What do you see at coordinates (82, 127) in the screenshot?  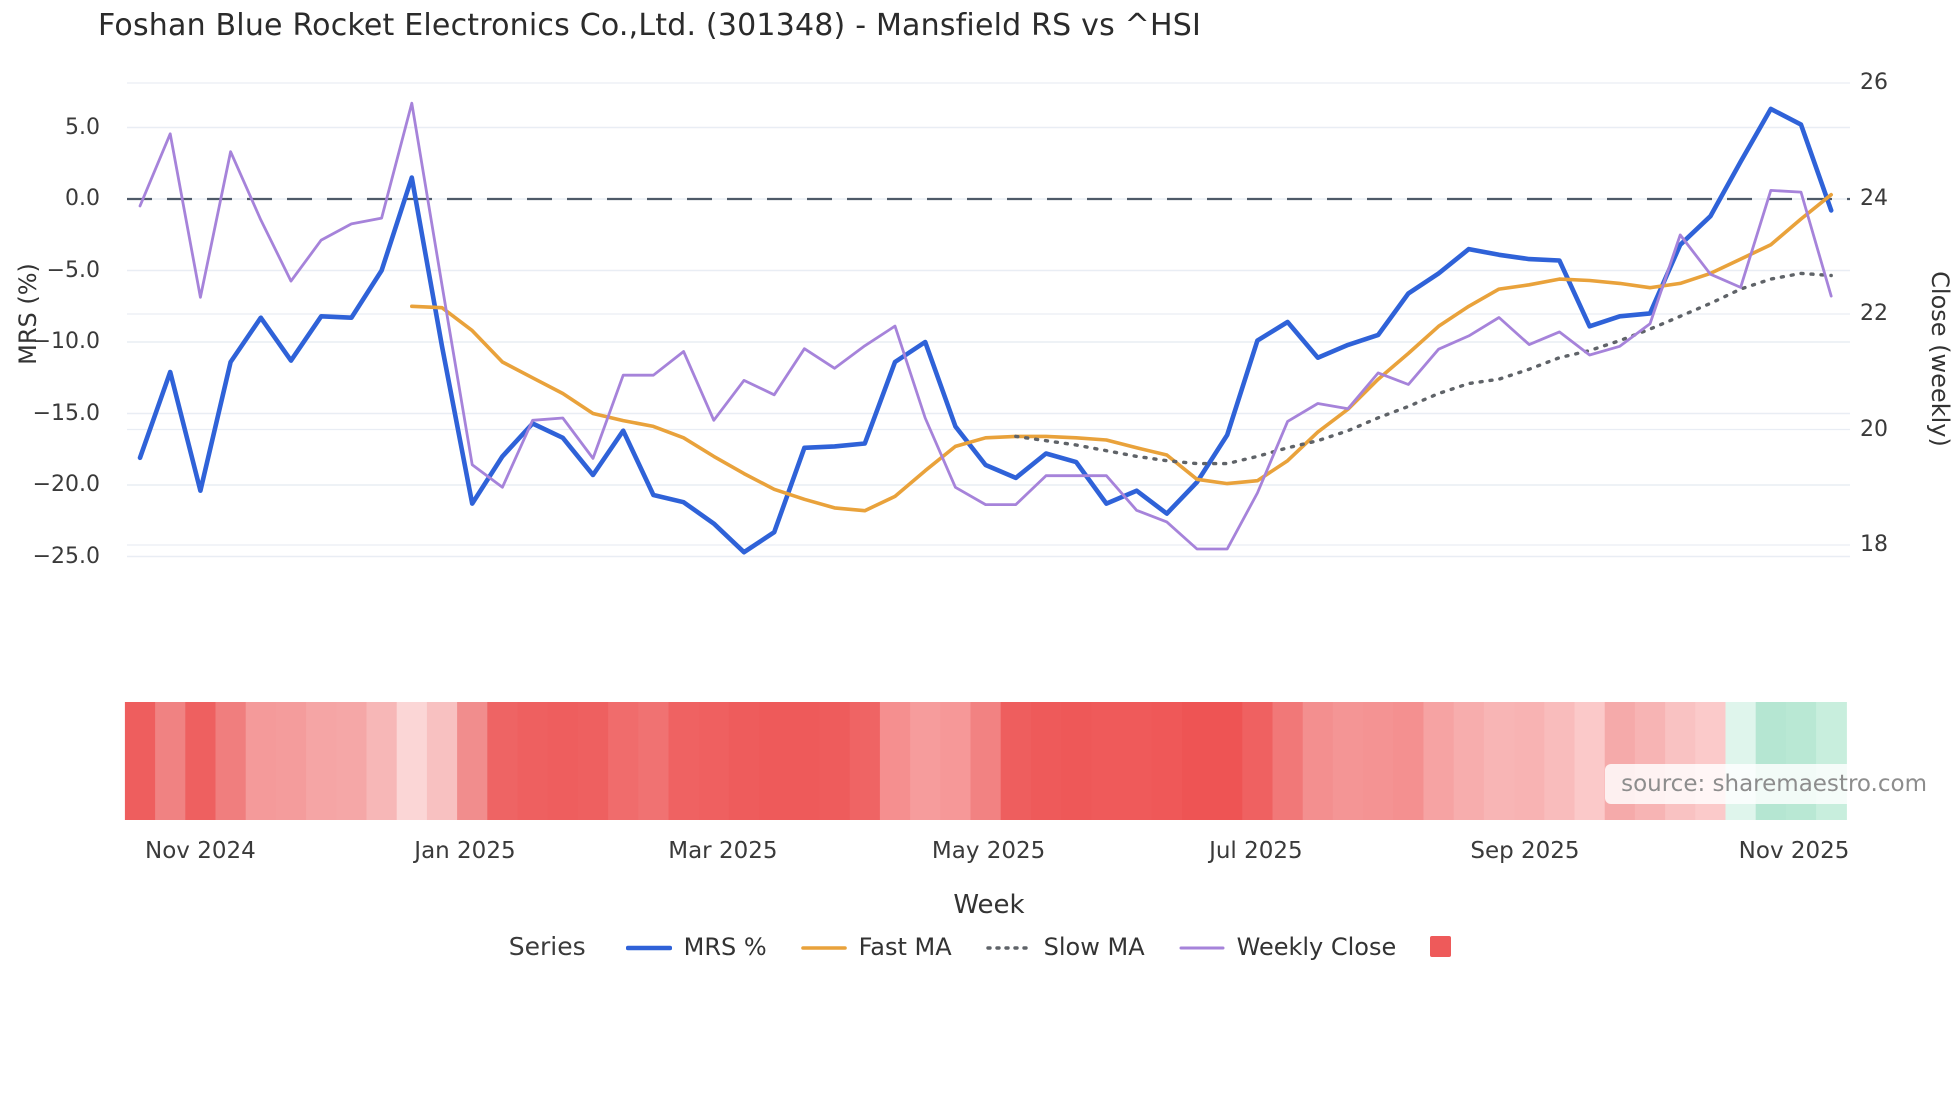 I see `y-tick-label-left: 5.0` at bounding box center [82, 127].